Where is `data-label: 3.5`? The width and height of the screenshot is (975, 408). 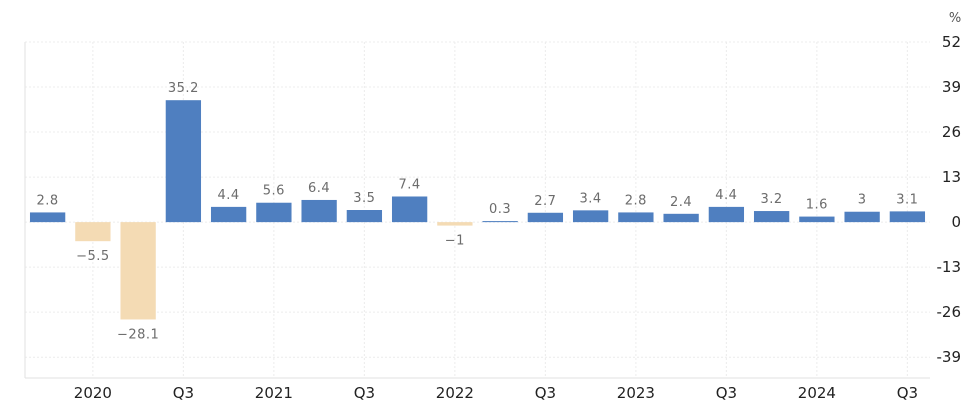 data-label: 3.5 is located at coordinates (364, 198).